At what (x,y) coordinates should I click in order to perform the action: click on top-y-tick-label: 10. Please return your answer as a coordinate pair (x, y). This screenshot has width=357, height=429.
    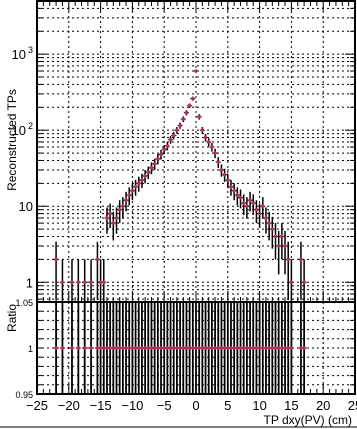
    Looking at the image, I should click on (19, 130).